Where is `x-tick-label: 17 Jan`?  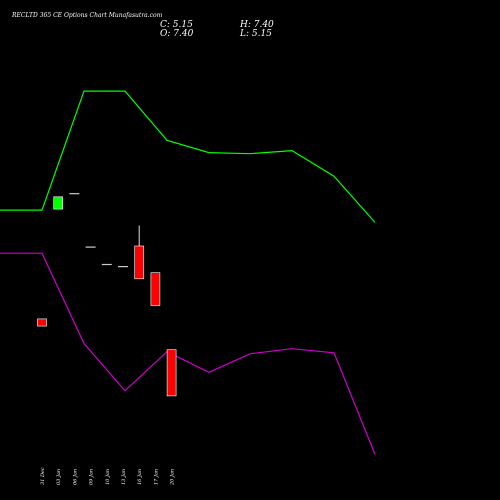 x-tick-label: 17 Jan is located at coordinates (156, 477).